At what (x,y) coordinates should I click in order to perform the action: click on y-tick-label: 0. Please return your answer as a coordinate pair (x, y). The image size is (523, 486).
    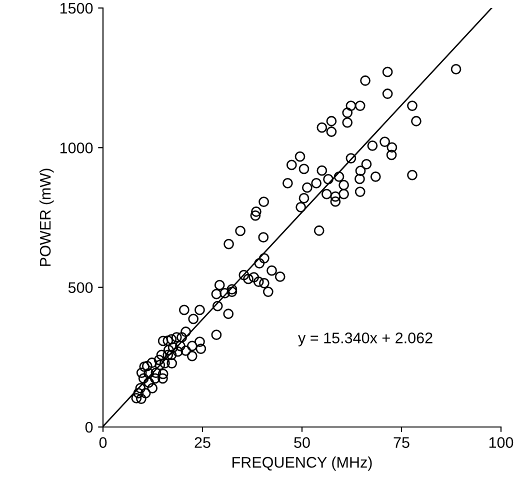
    Looking at the image, I should click on (89, 427).